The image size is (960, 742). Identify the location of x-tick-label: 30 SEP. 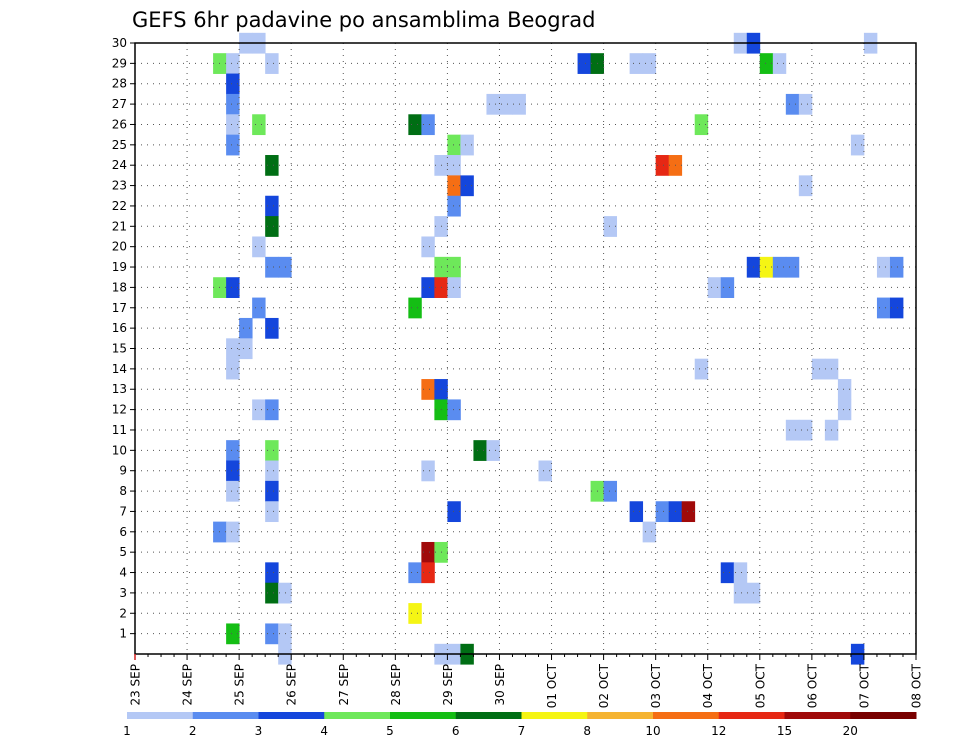
(500, 685).